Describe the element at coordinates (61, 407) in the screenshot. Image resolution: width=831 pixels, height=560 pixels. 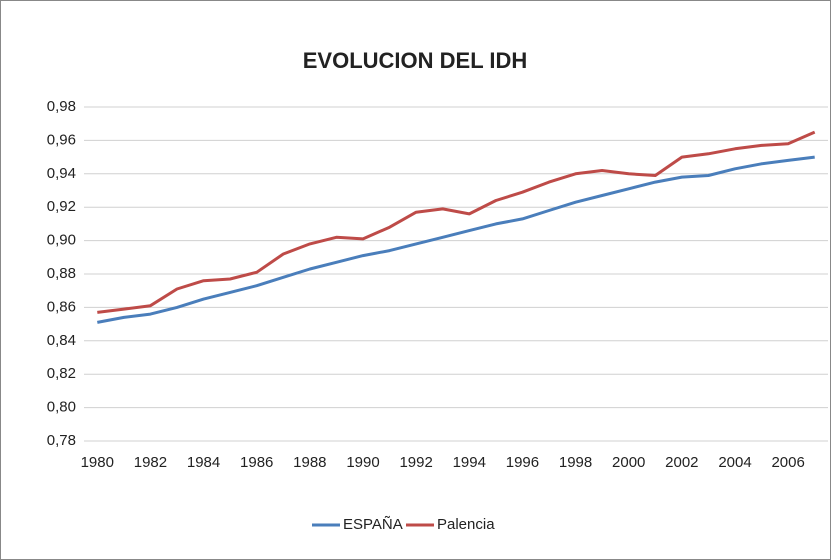
I see `y-tick-label: 0,80` at that location.